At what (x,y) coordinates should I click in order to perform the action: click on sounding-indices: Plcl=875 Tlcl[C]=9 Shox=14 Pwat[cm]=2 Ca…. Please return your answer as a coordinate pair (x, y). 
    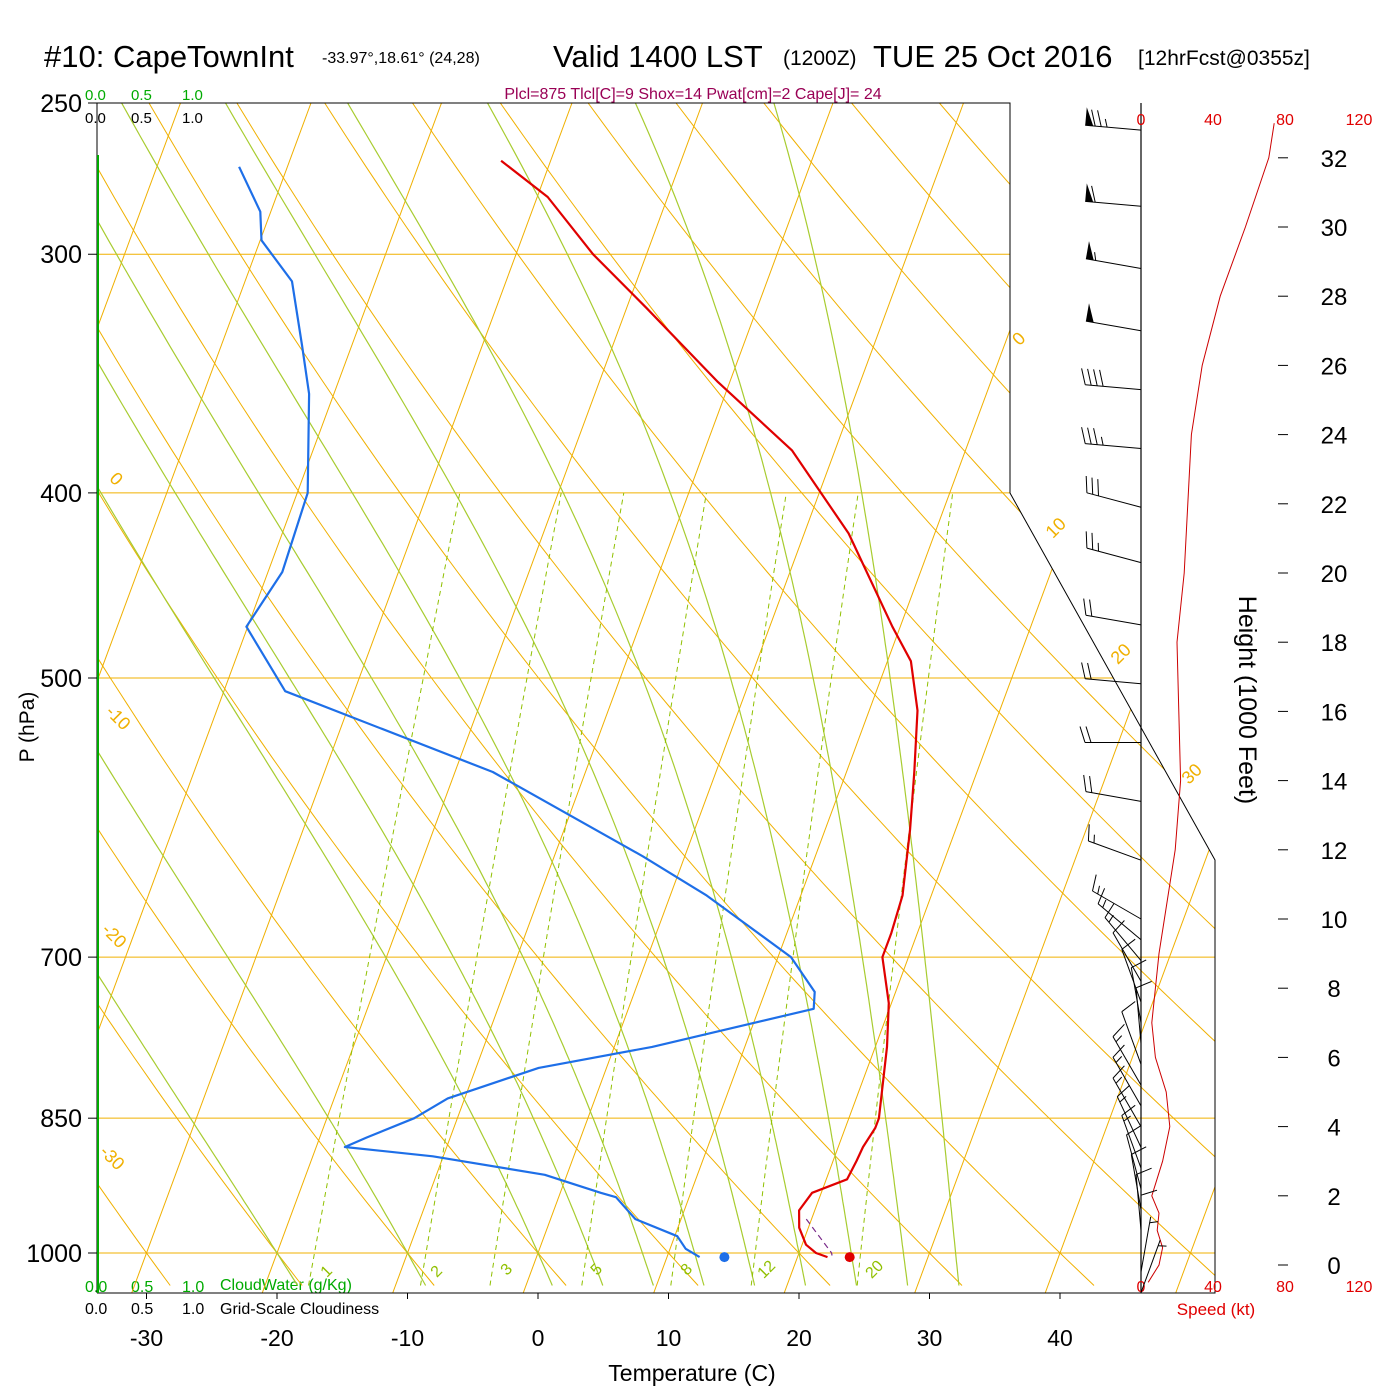
    Looking at the image, I should click on (692, 94).